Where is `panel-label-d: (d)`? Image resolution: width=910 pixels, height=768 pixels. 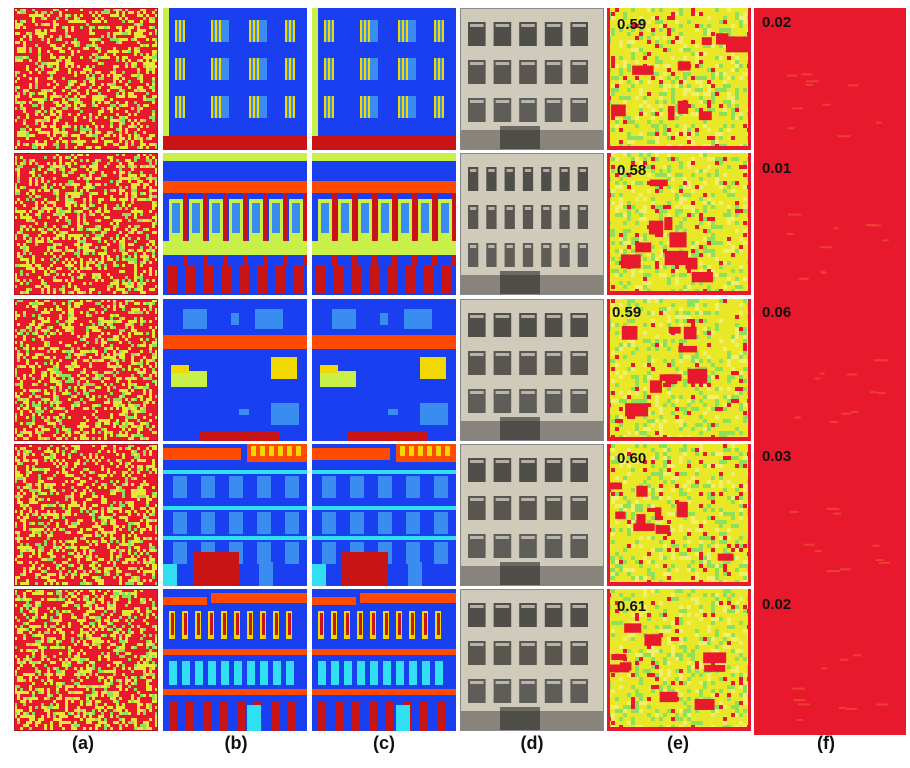 panel-label-d: (d) is located at coordinates (532, 743).